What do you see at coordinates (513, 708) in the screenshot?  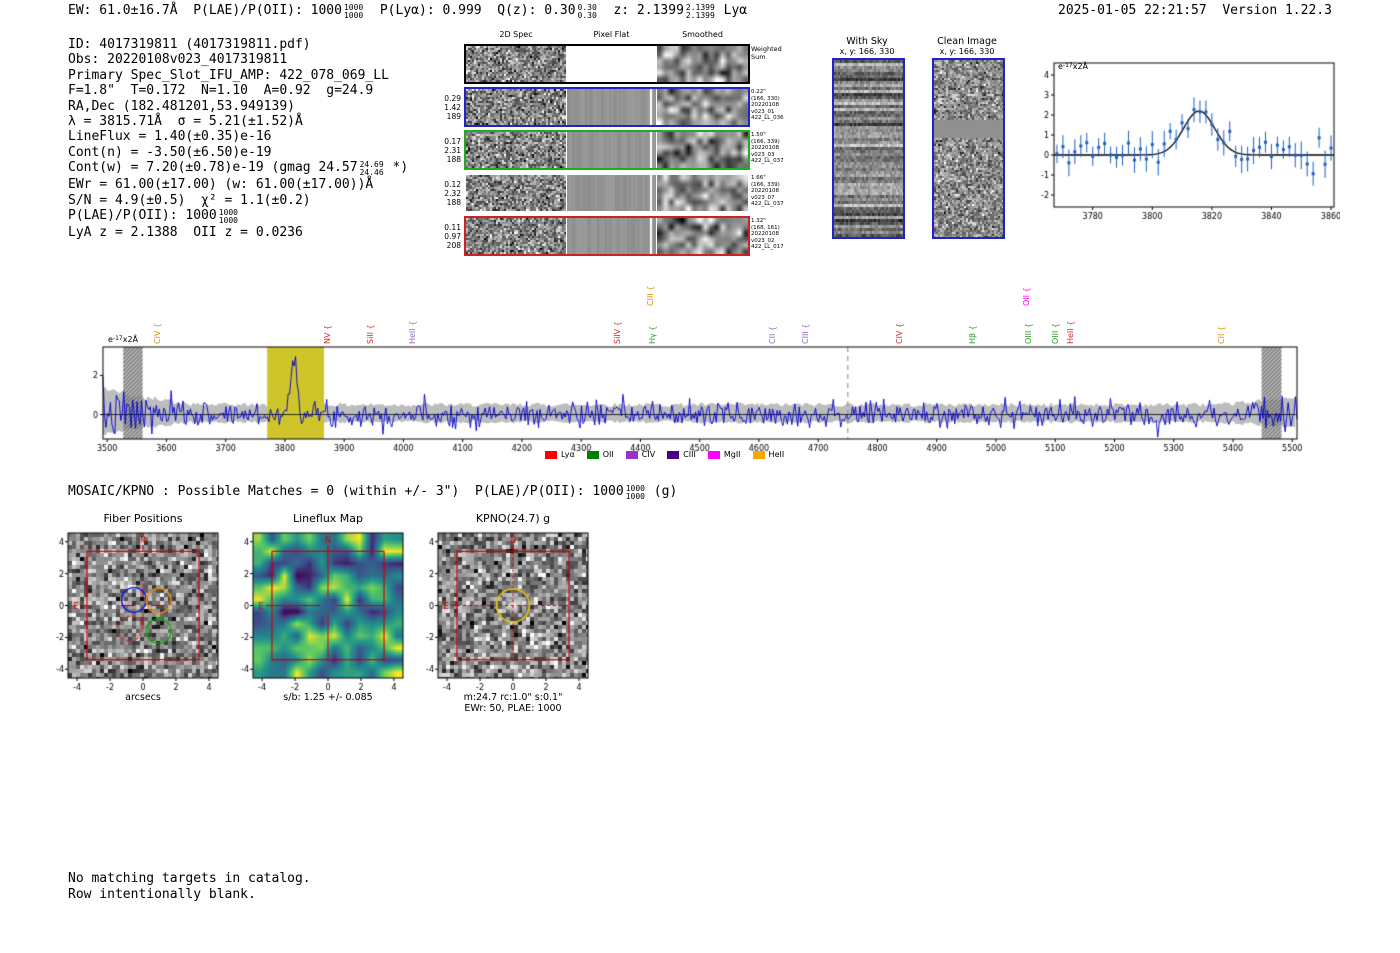 I see `kpno-cutout-xlabel2: EWr: 50, PLAE: 1000` at bounding box center [513, 708].